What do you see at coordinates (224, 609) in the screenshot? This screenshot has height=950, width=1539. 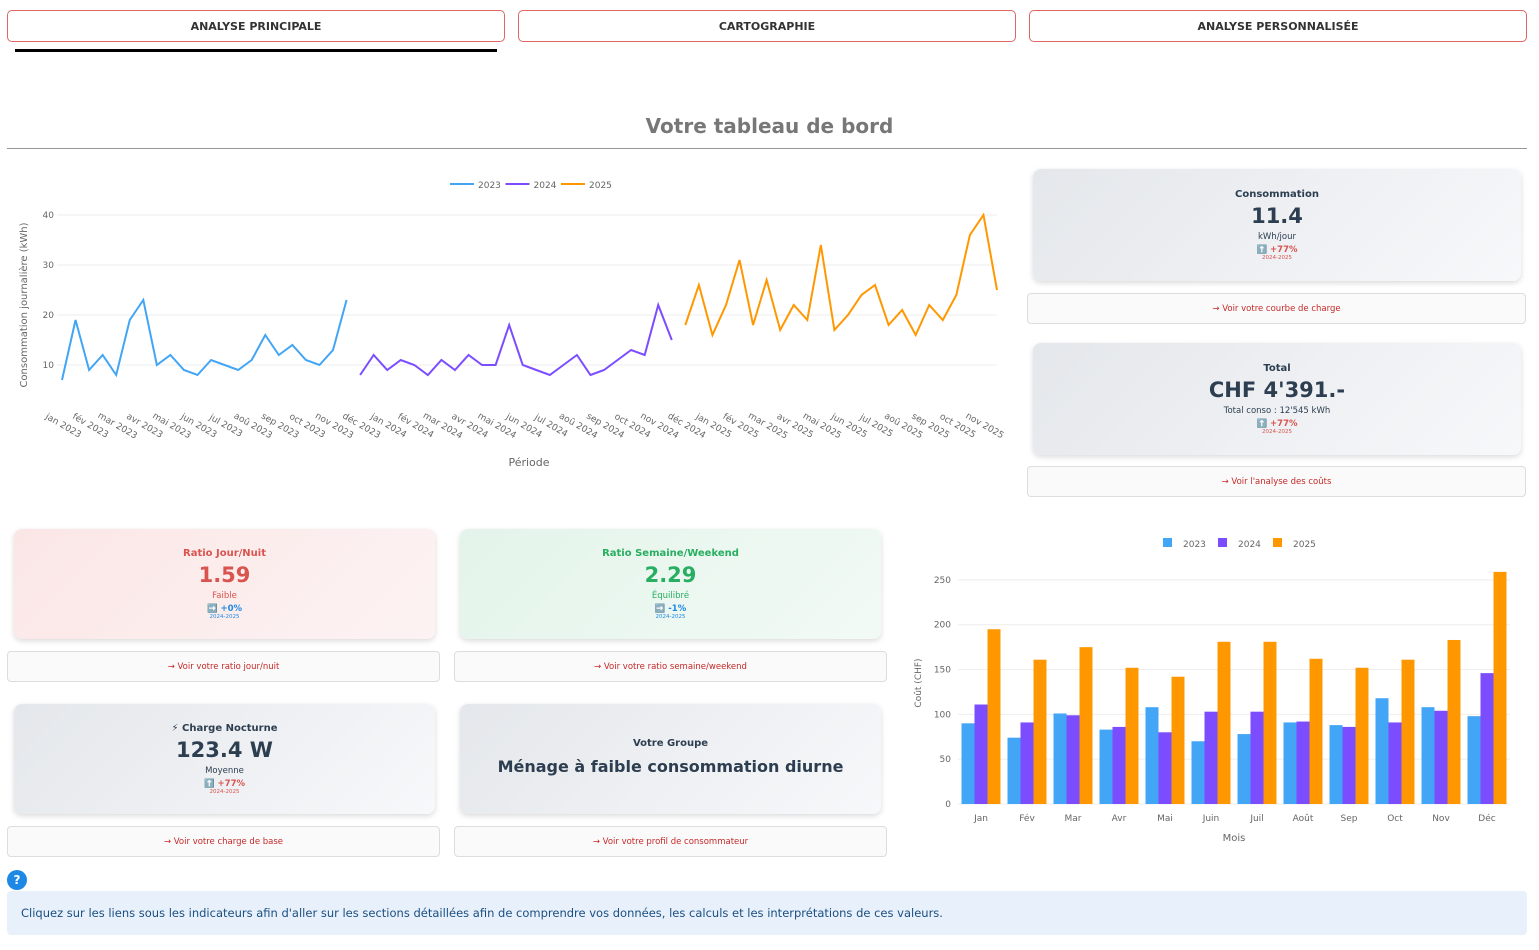 I see `card-change: ➡️ +0%` at bounding box center [224, 609].